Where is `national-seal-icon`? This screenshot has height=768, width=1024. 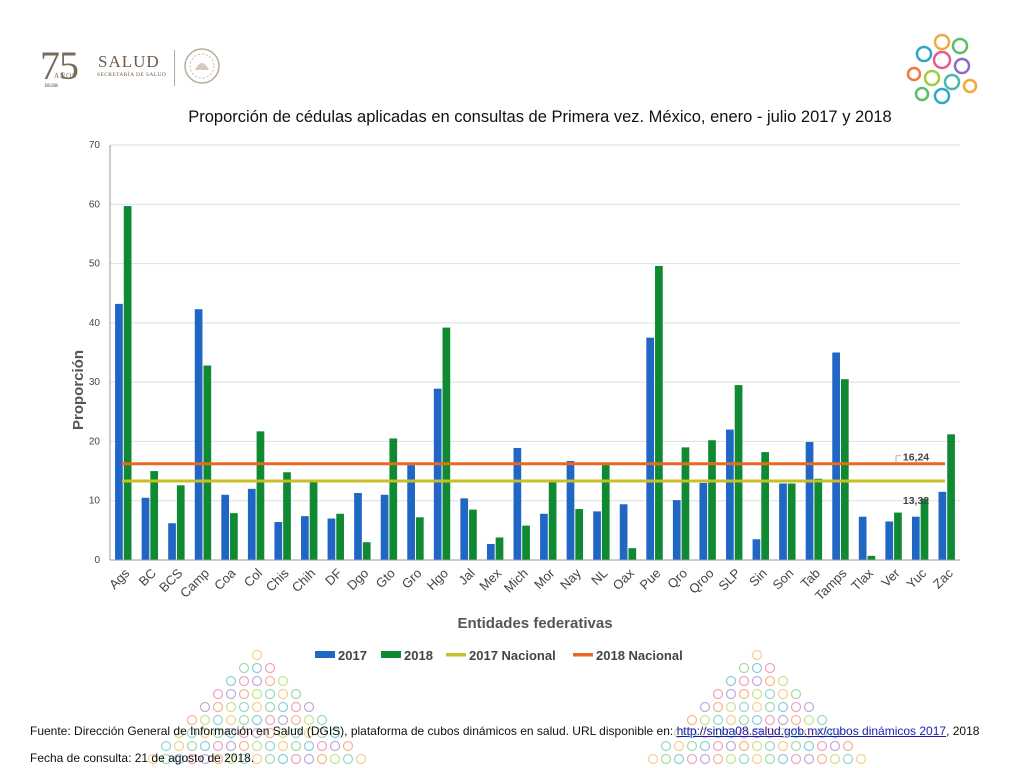
national-seal-icon is located at coordinates (202, 66).